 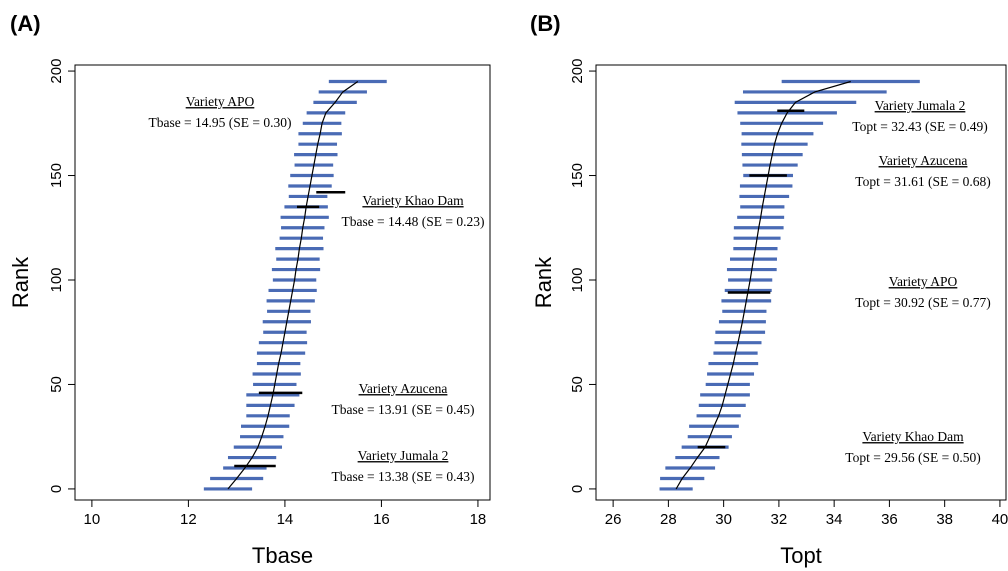 What do you see at coordinates (922, 302) in the screenshot?
I see `variety-estimate: Topt = 30.92 (SE = 0.77)` at bounding box center [922, 302].